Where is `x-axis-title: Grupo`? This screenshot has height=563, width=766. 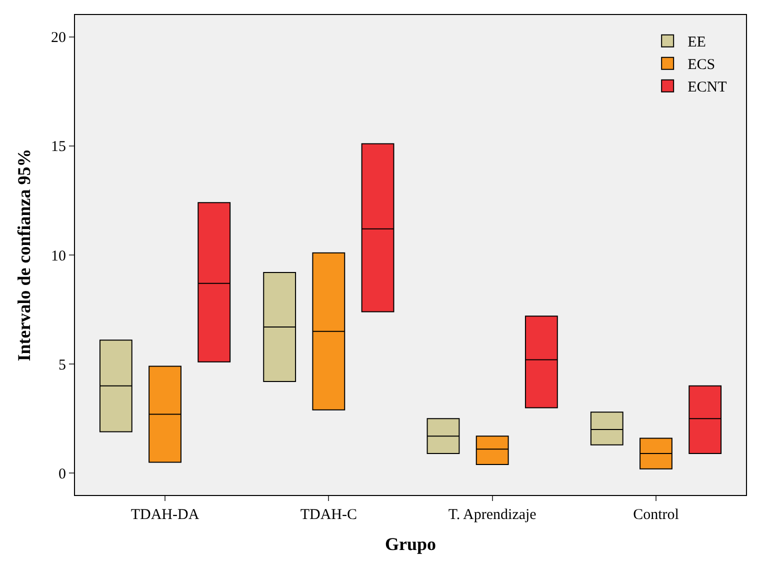 x-axis-title: Grupo is located at coordinates (410, 544).